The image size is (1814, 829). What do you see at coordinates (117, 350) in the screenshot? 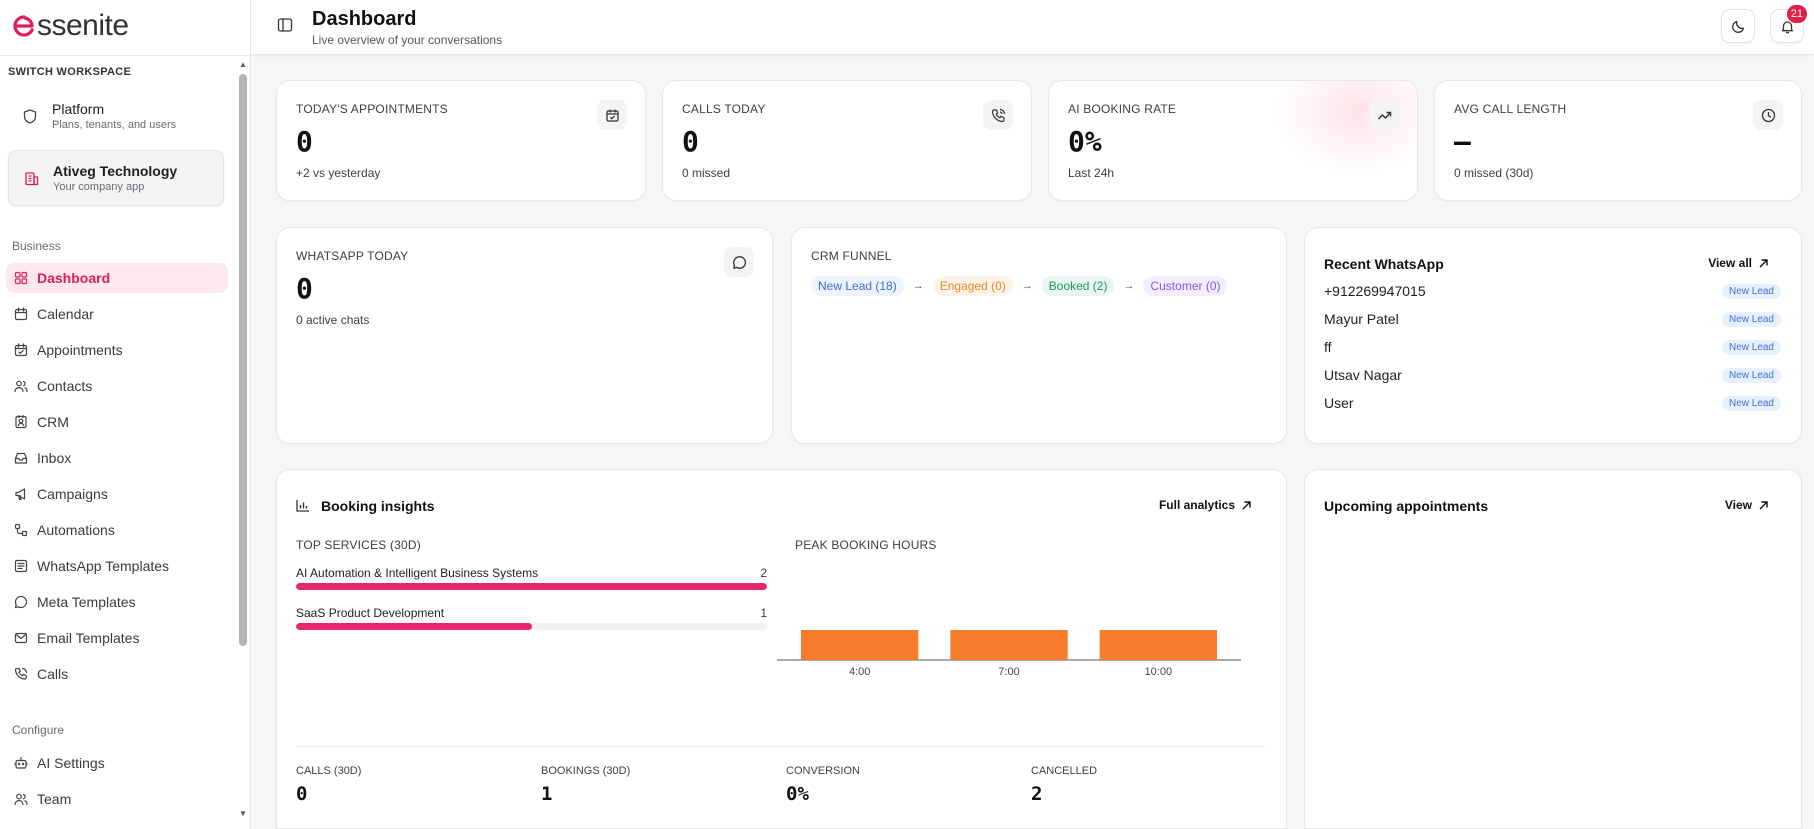
I see `sidebar-item-appointments: Appointments` at bounding box center [117, 350].